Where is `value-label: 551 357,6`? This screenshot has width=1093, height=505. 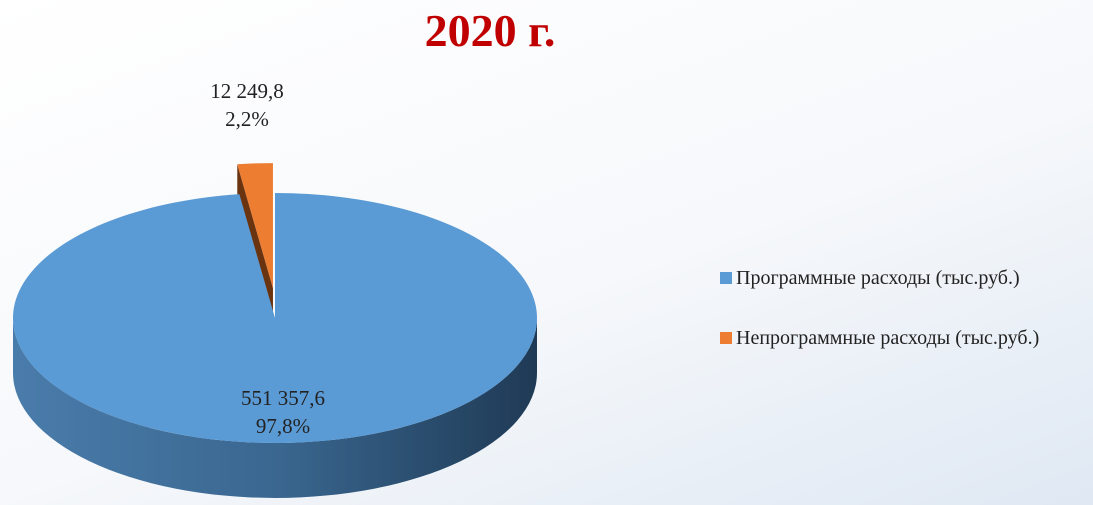 value-label: 551 357,6 is located at coordinates (283, 398).